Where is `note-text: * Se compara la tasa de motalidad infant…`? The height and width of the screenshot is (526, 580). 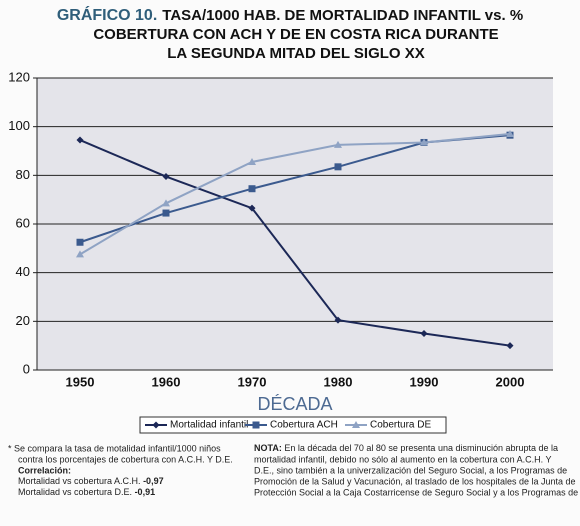
note-text: * Se compara la tasa de motalidad infant… is located at coordinates (114, 448).